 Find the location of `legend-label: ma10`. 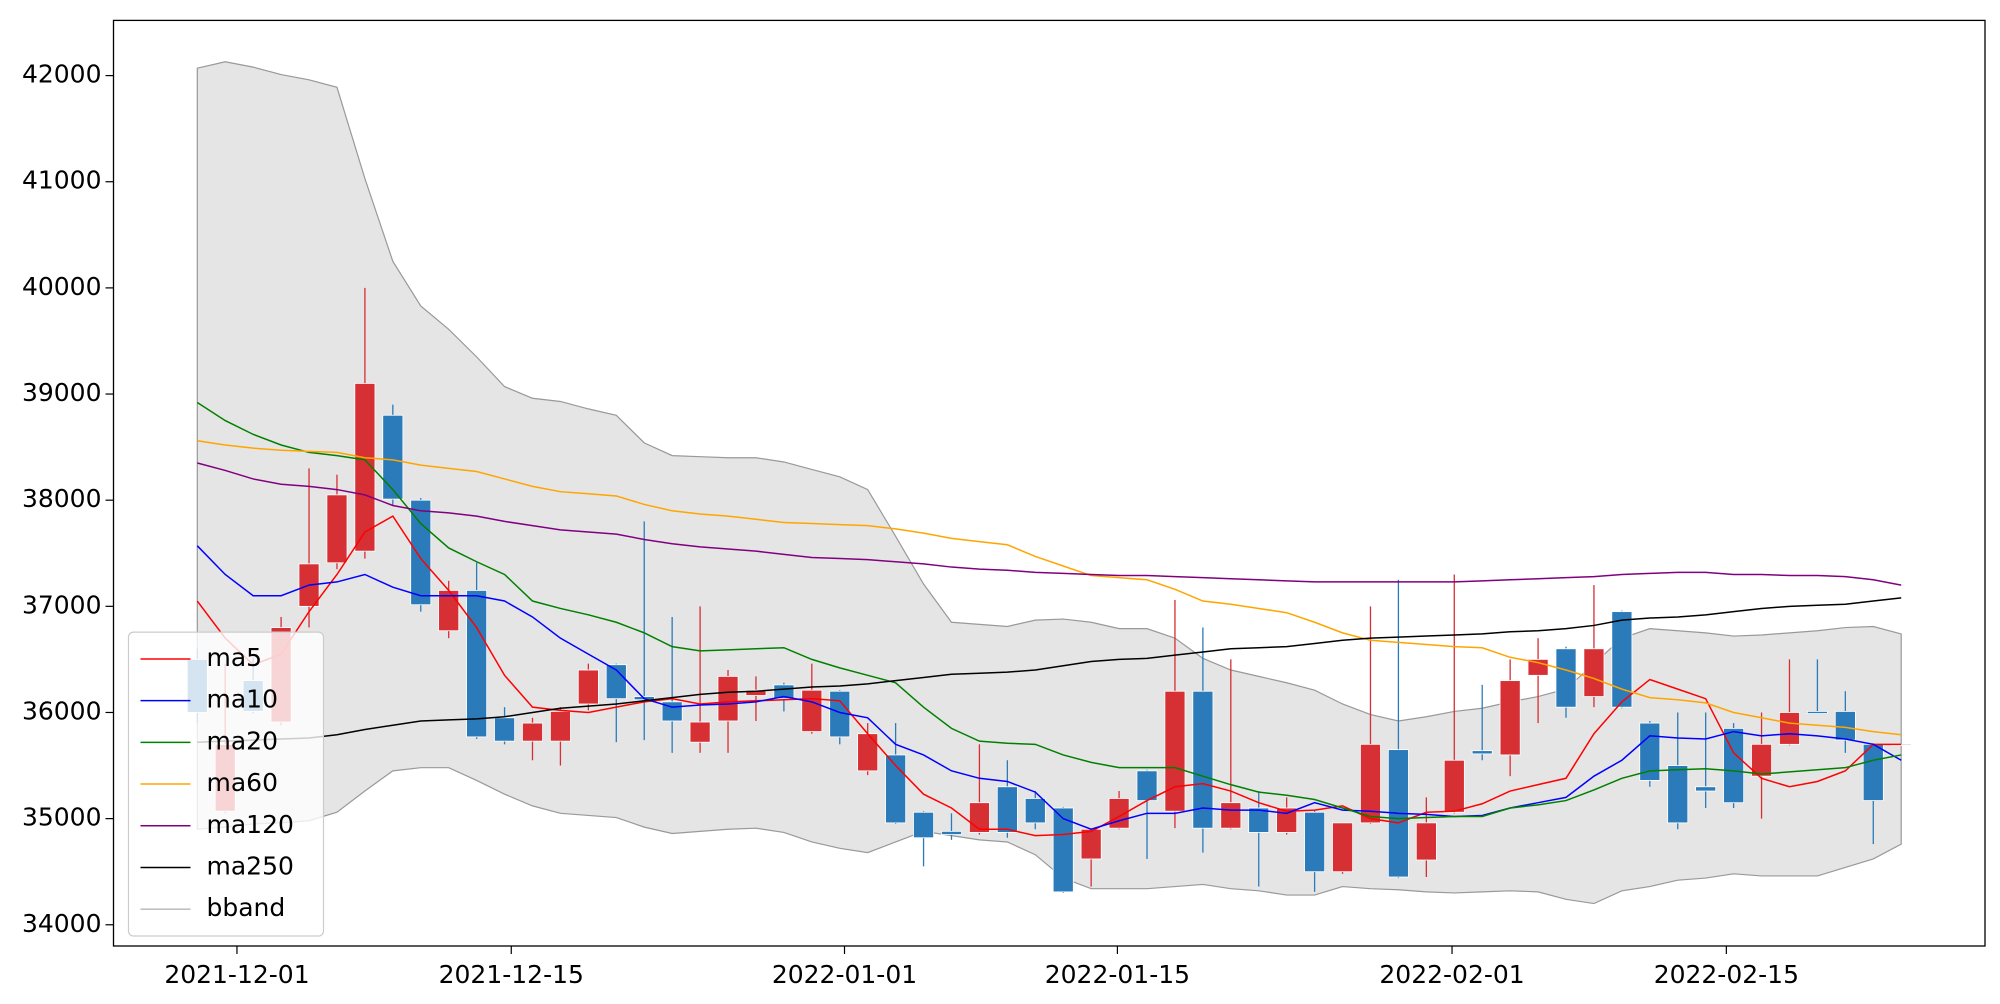

legend-label: ma10 is located at coordinates (242, 699).